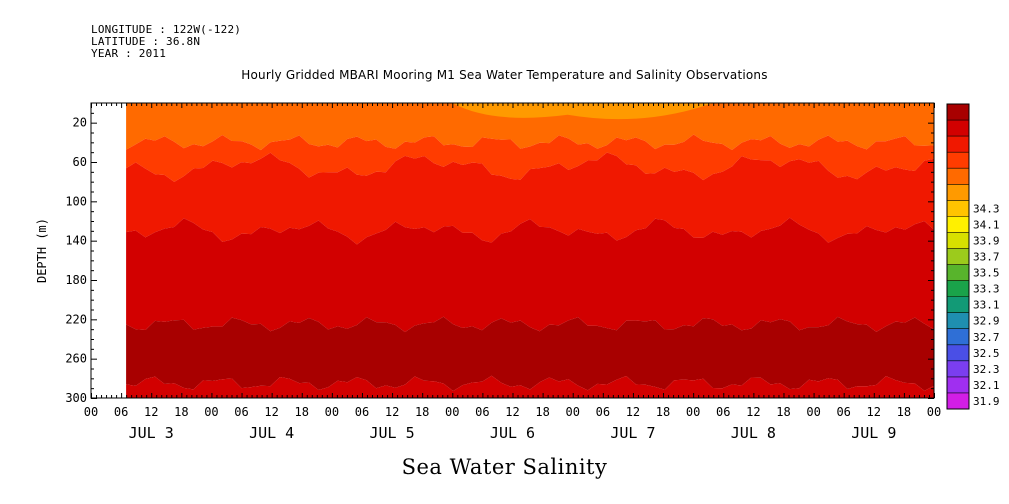 The width and height of the screenshot is (1009, 504). I want to click on y-tick-label: 60, so click(80, 162).